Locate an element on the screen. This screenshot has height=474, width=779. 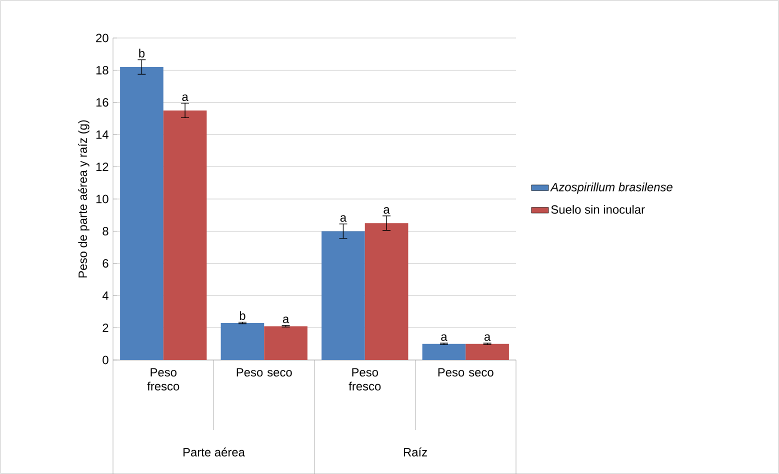
y-tick-label: 6 is located at coordinates (105, 263).